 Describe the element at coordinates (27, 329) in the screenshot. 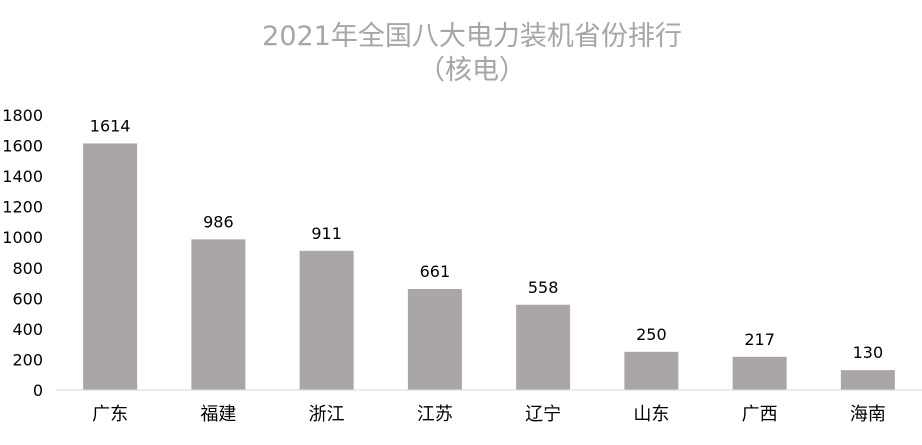

I see `y-tick-label: 400` at that location.